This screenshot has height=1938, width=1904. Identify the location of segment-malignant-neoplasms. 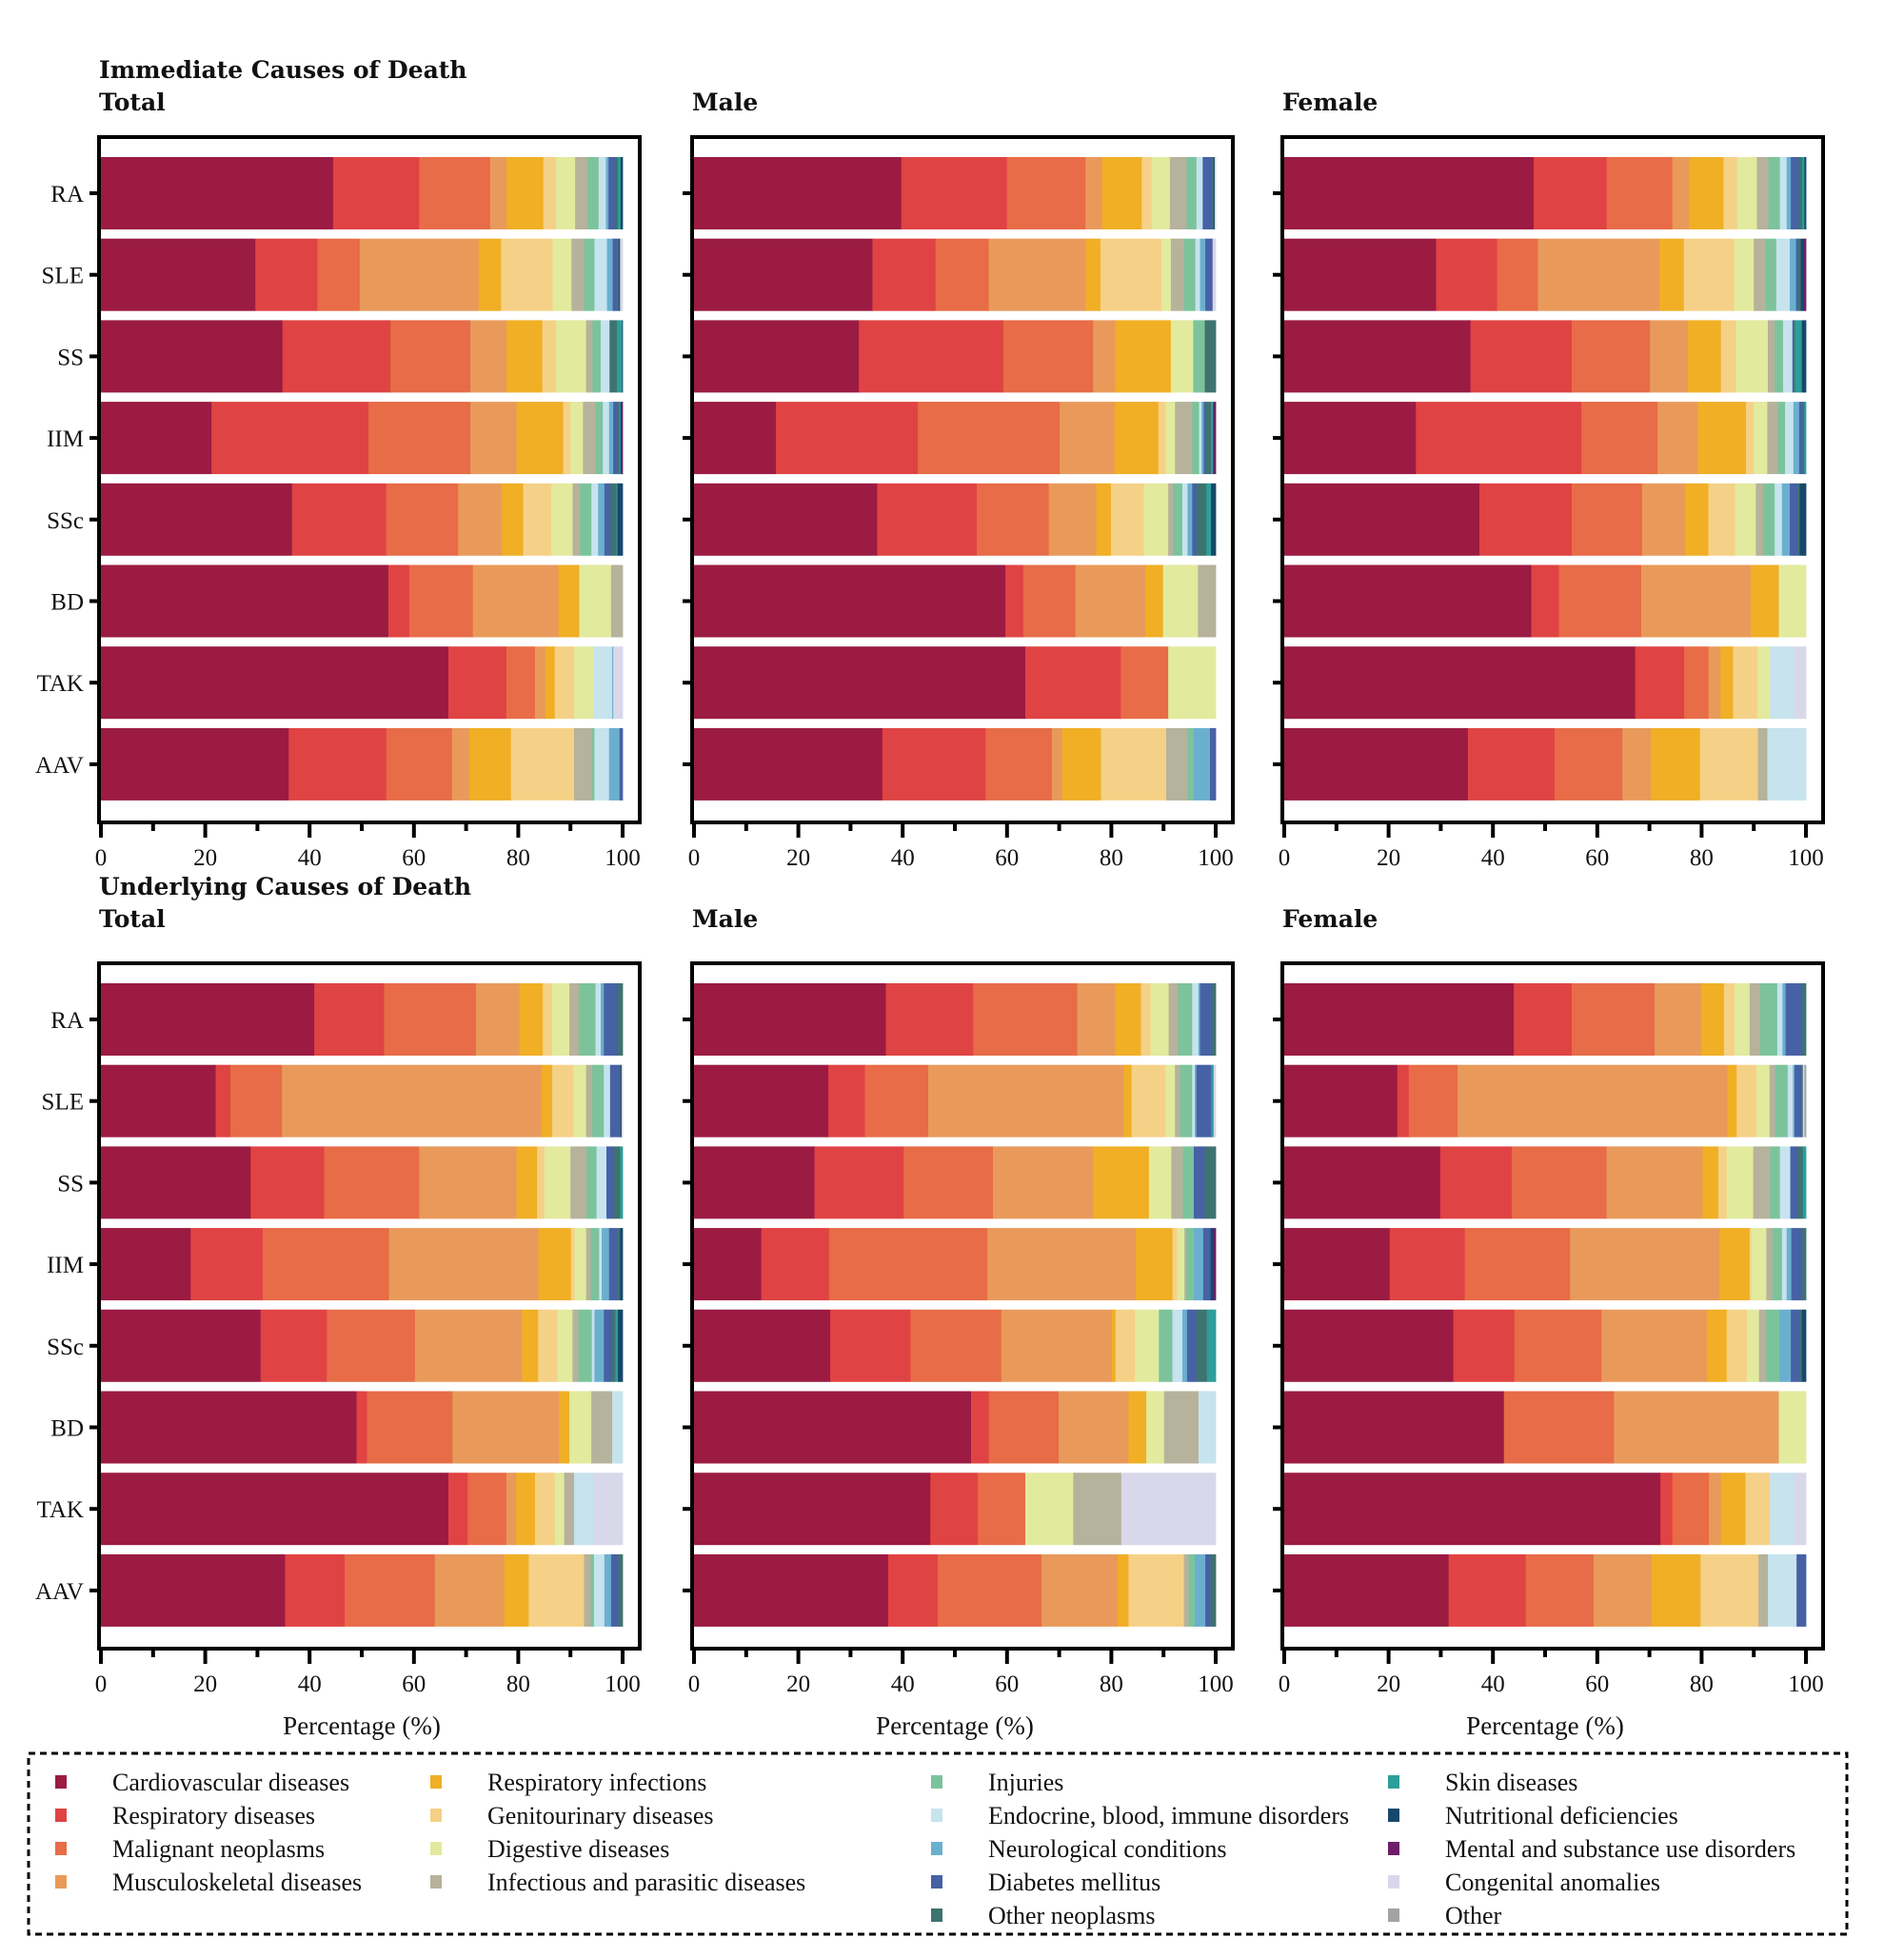
(430, 357).